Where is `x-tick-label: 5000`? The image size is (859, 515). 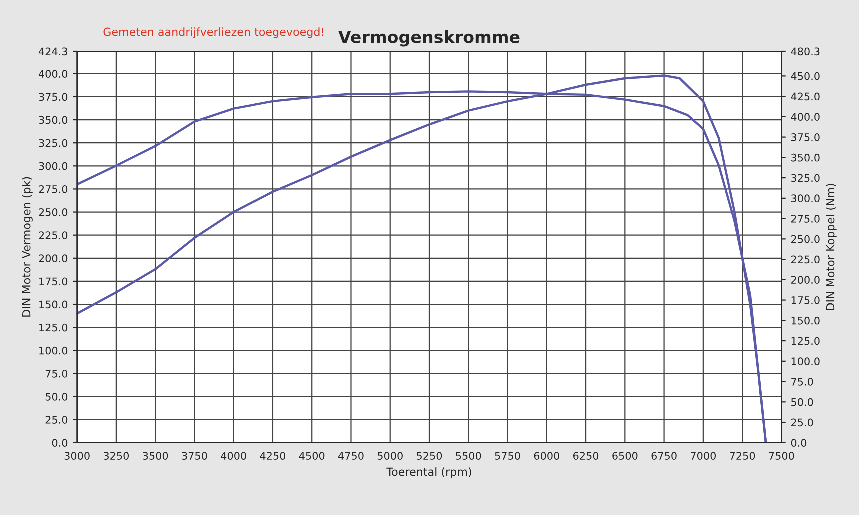
x-tick-label: 5000 is located at coordinates (390, 456).